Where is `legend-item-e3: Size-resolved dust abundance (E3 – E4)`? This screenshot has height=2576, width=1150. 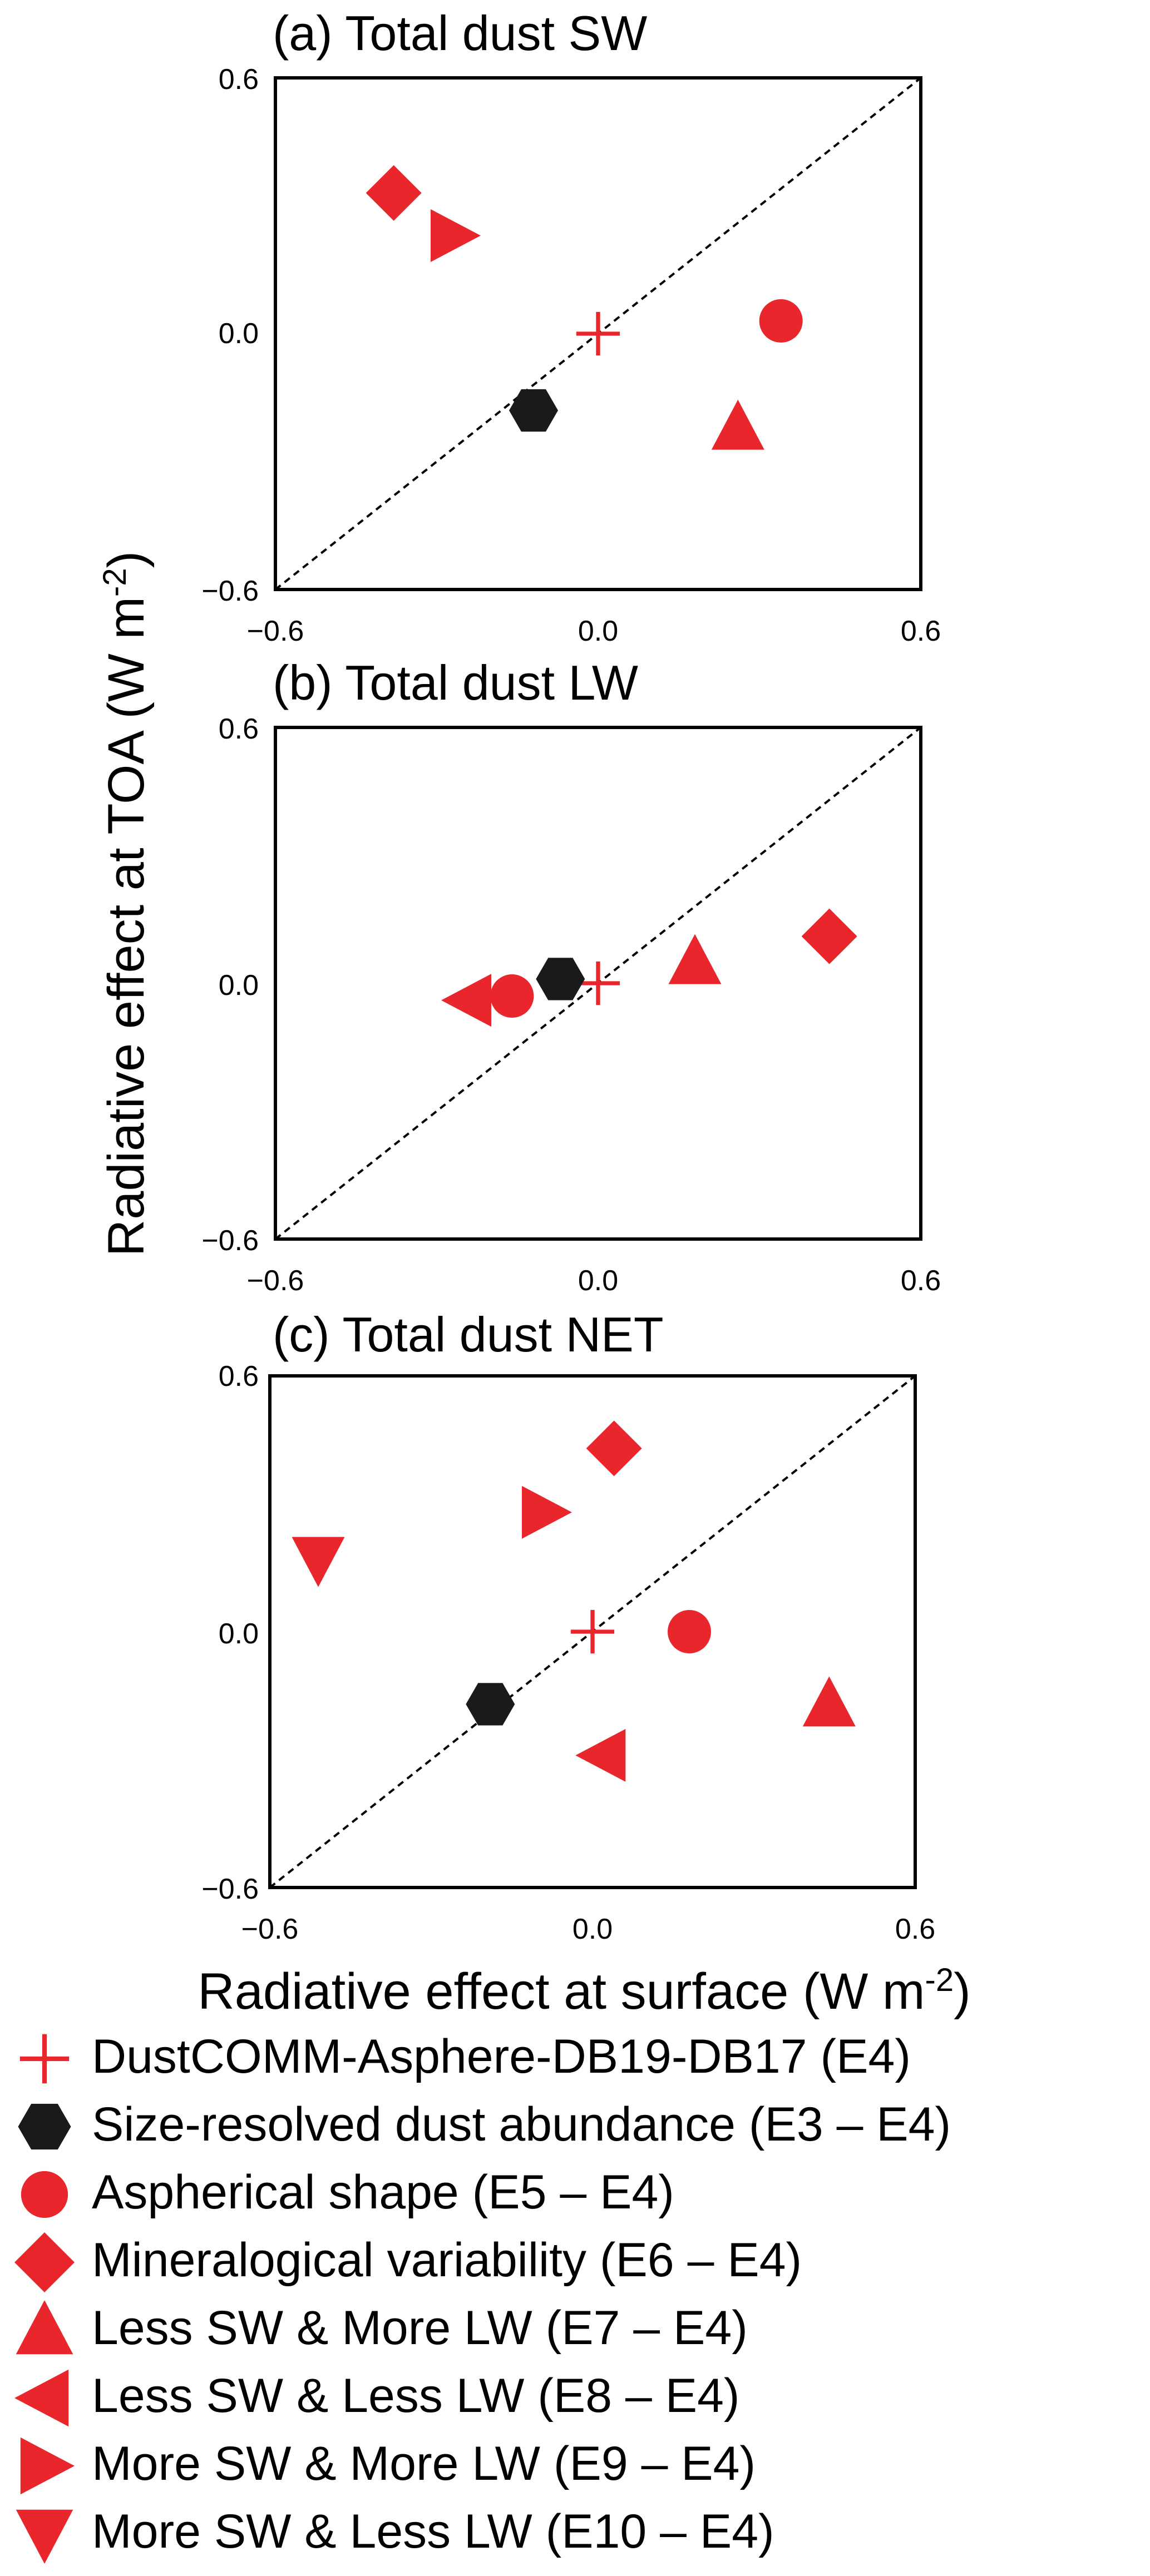
legend-item-e3: Size-resolved dust abundance (E3 – E4) is located at coordinates (575, 2125).